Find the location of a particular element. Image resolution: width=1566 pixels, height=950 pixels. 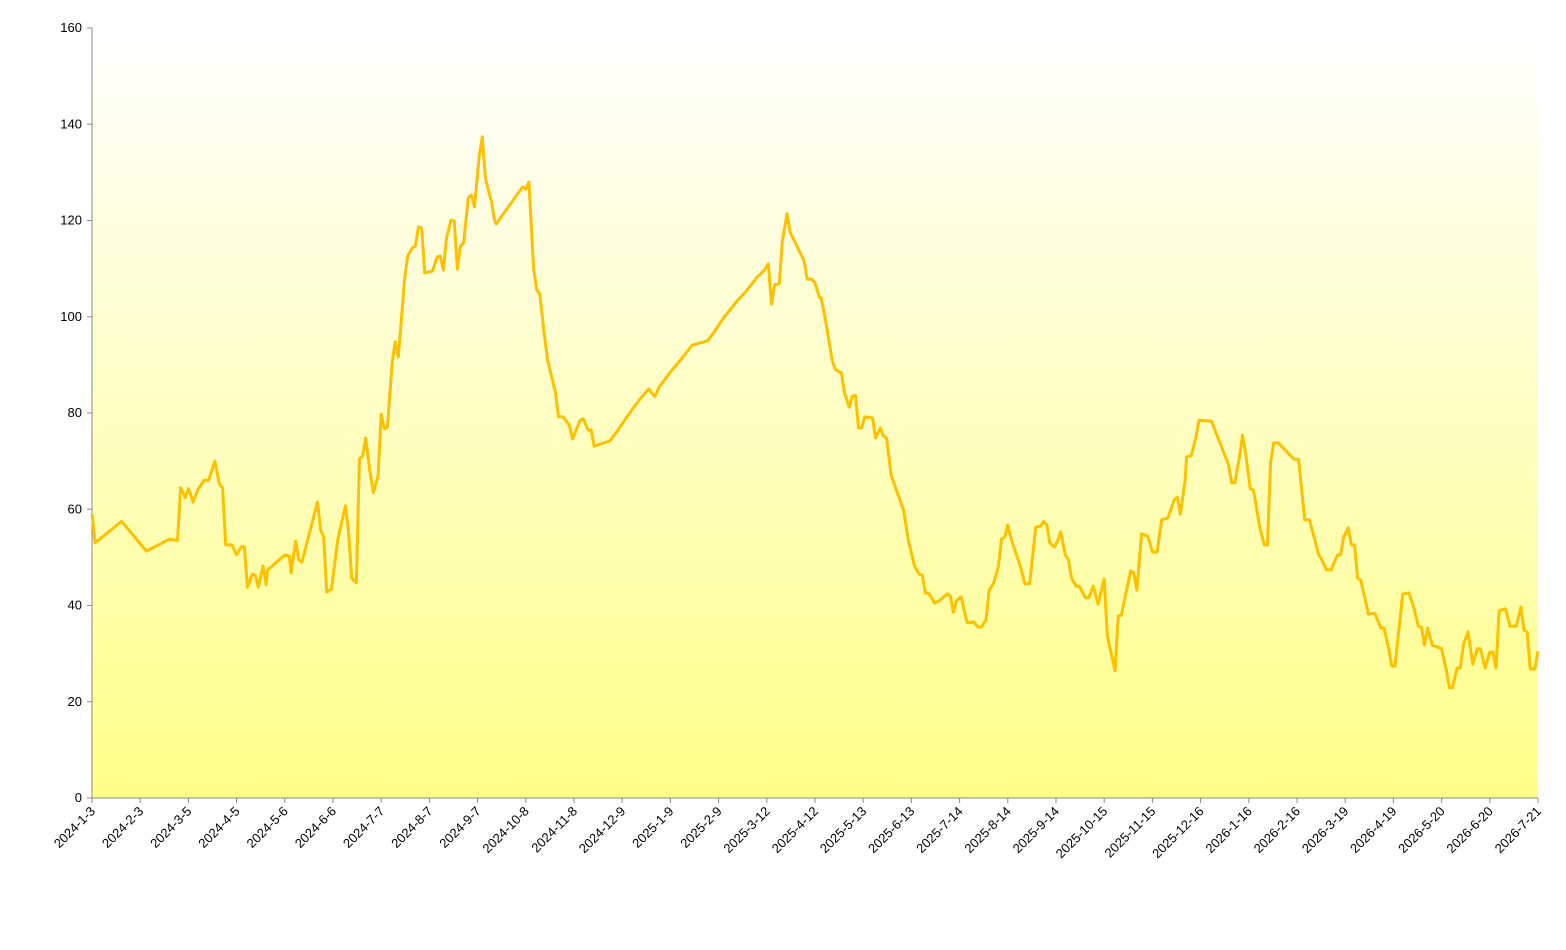

y-tick-label: 80 is located at coordinates (75, 412).